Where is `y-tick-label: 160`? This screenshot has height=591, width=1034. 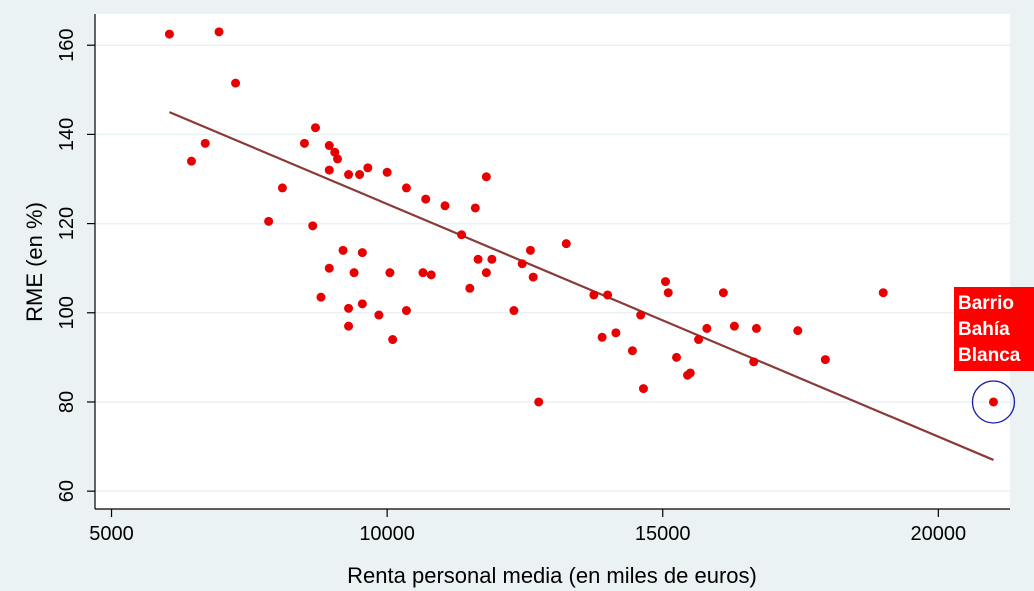 y-tick-label: 160 is located at coordinates (67, 45).